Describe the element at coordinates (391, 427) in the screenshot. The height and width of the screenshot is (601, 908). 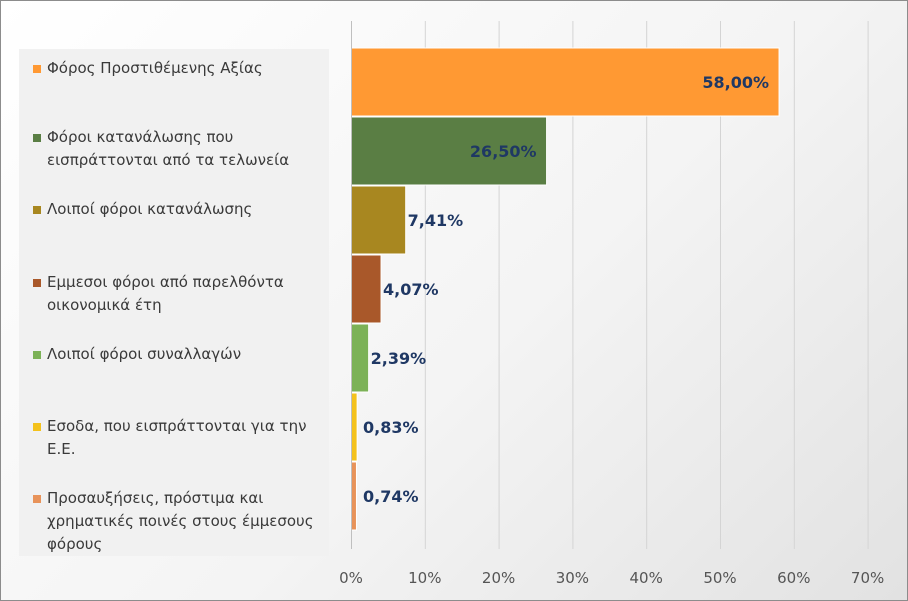
I see `data-label: 0,83%` at that location.